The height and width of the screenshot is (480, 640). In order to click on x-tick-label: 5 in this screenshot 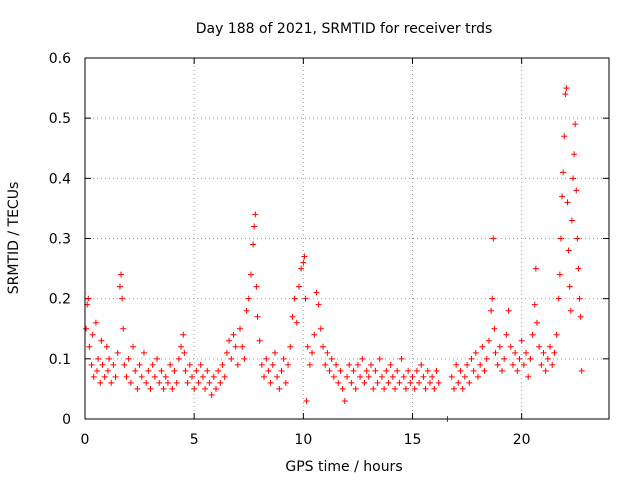, I will do `click(194, 440)`.